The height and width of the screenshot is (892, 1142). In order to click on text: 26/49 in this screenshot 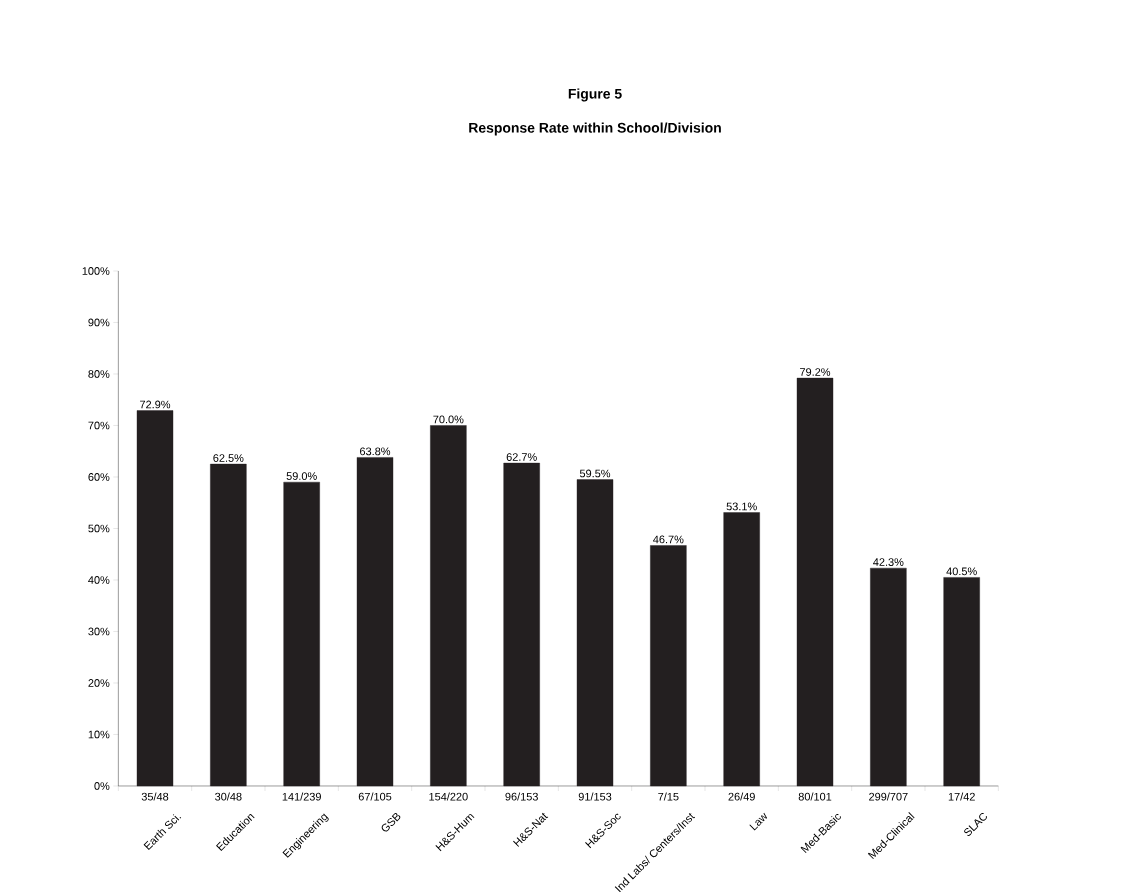, I will do `click(741, 796)`.